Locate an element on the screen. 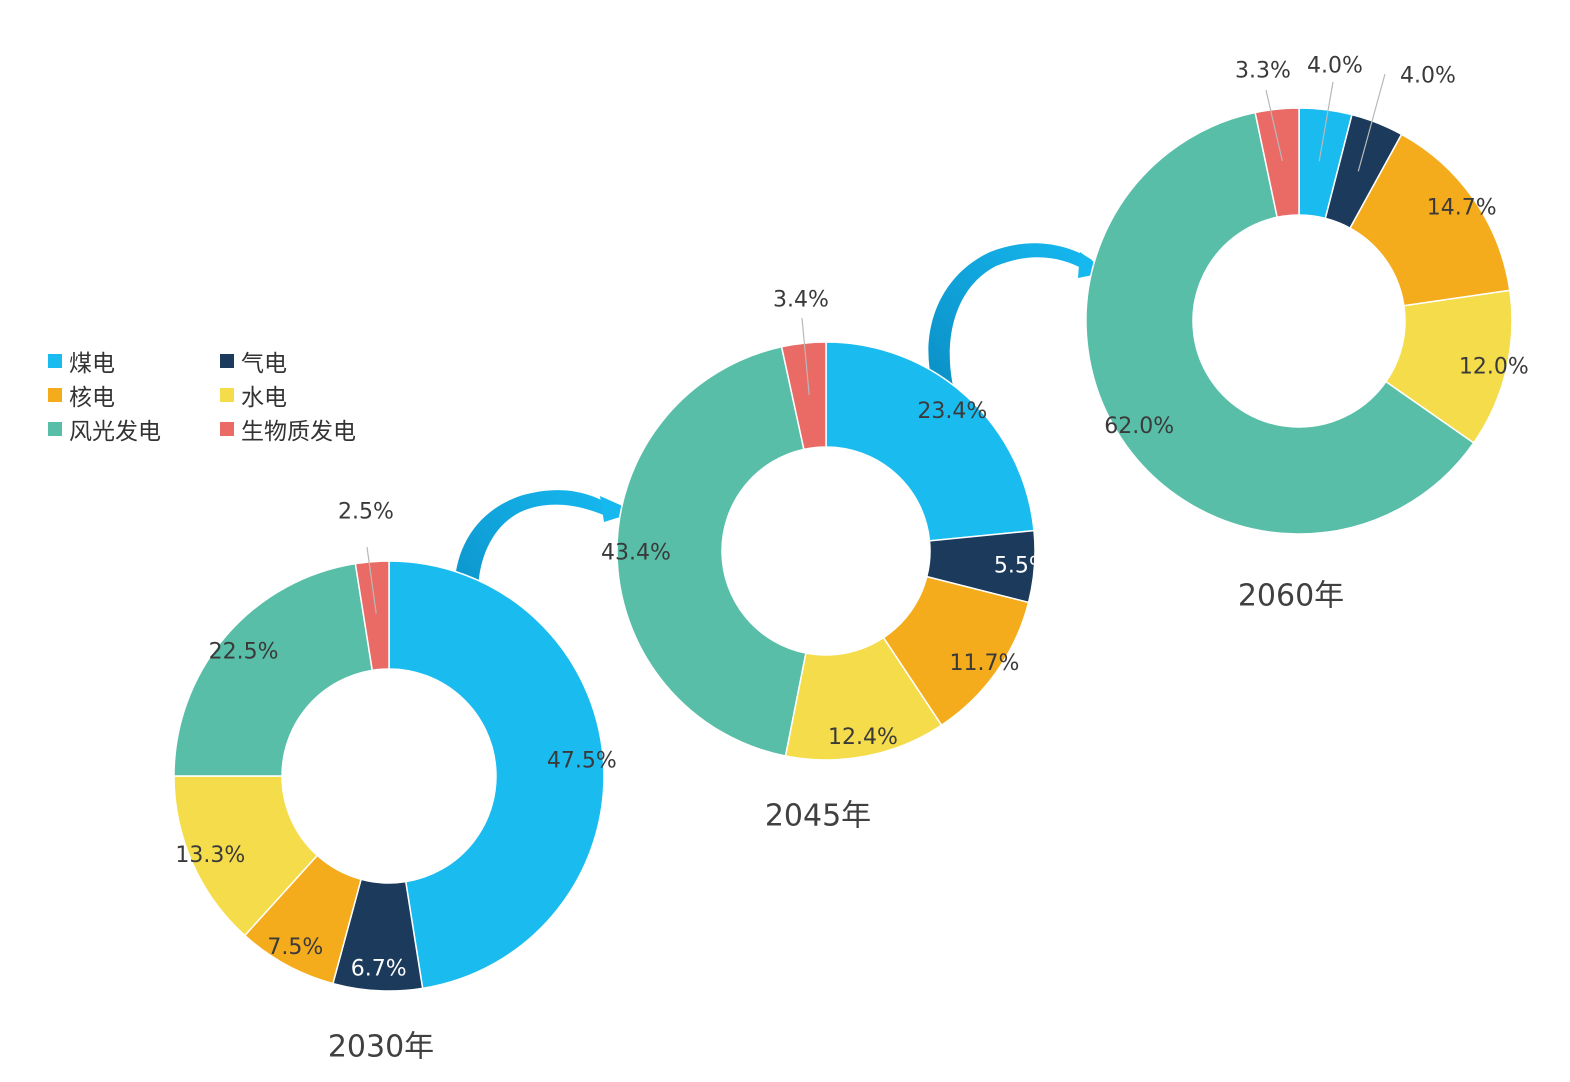  legend-swatch-wind-solar is located at coordinates (55, 429).